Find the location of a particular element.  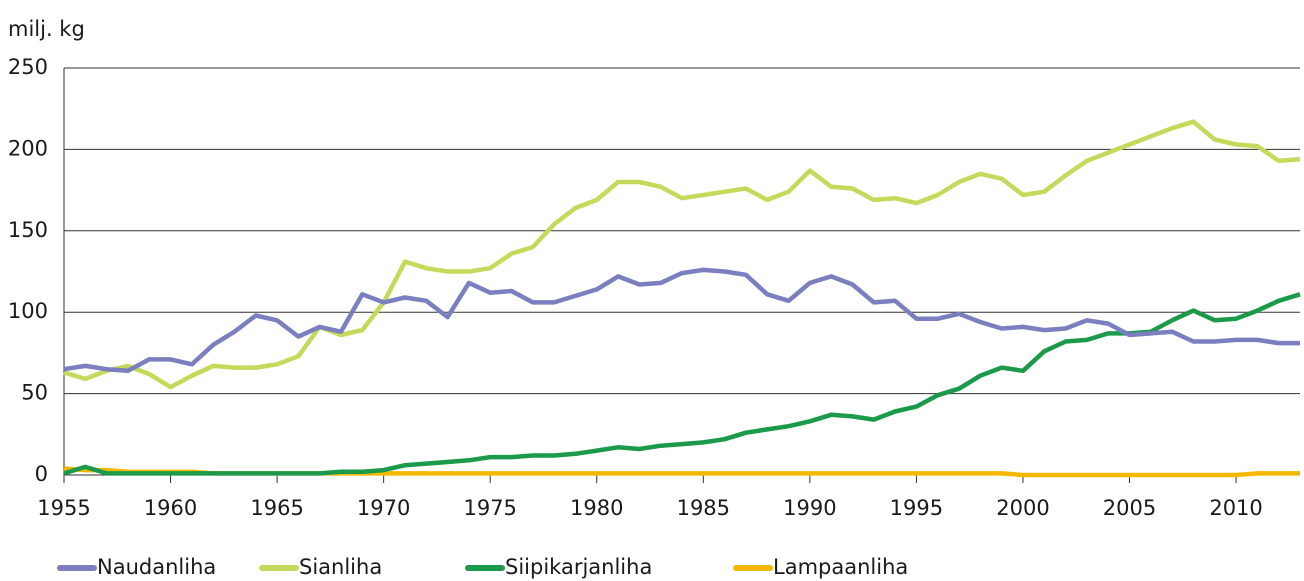

y-tick-label: 200 is located at coordinates (28, 148).